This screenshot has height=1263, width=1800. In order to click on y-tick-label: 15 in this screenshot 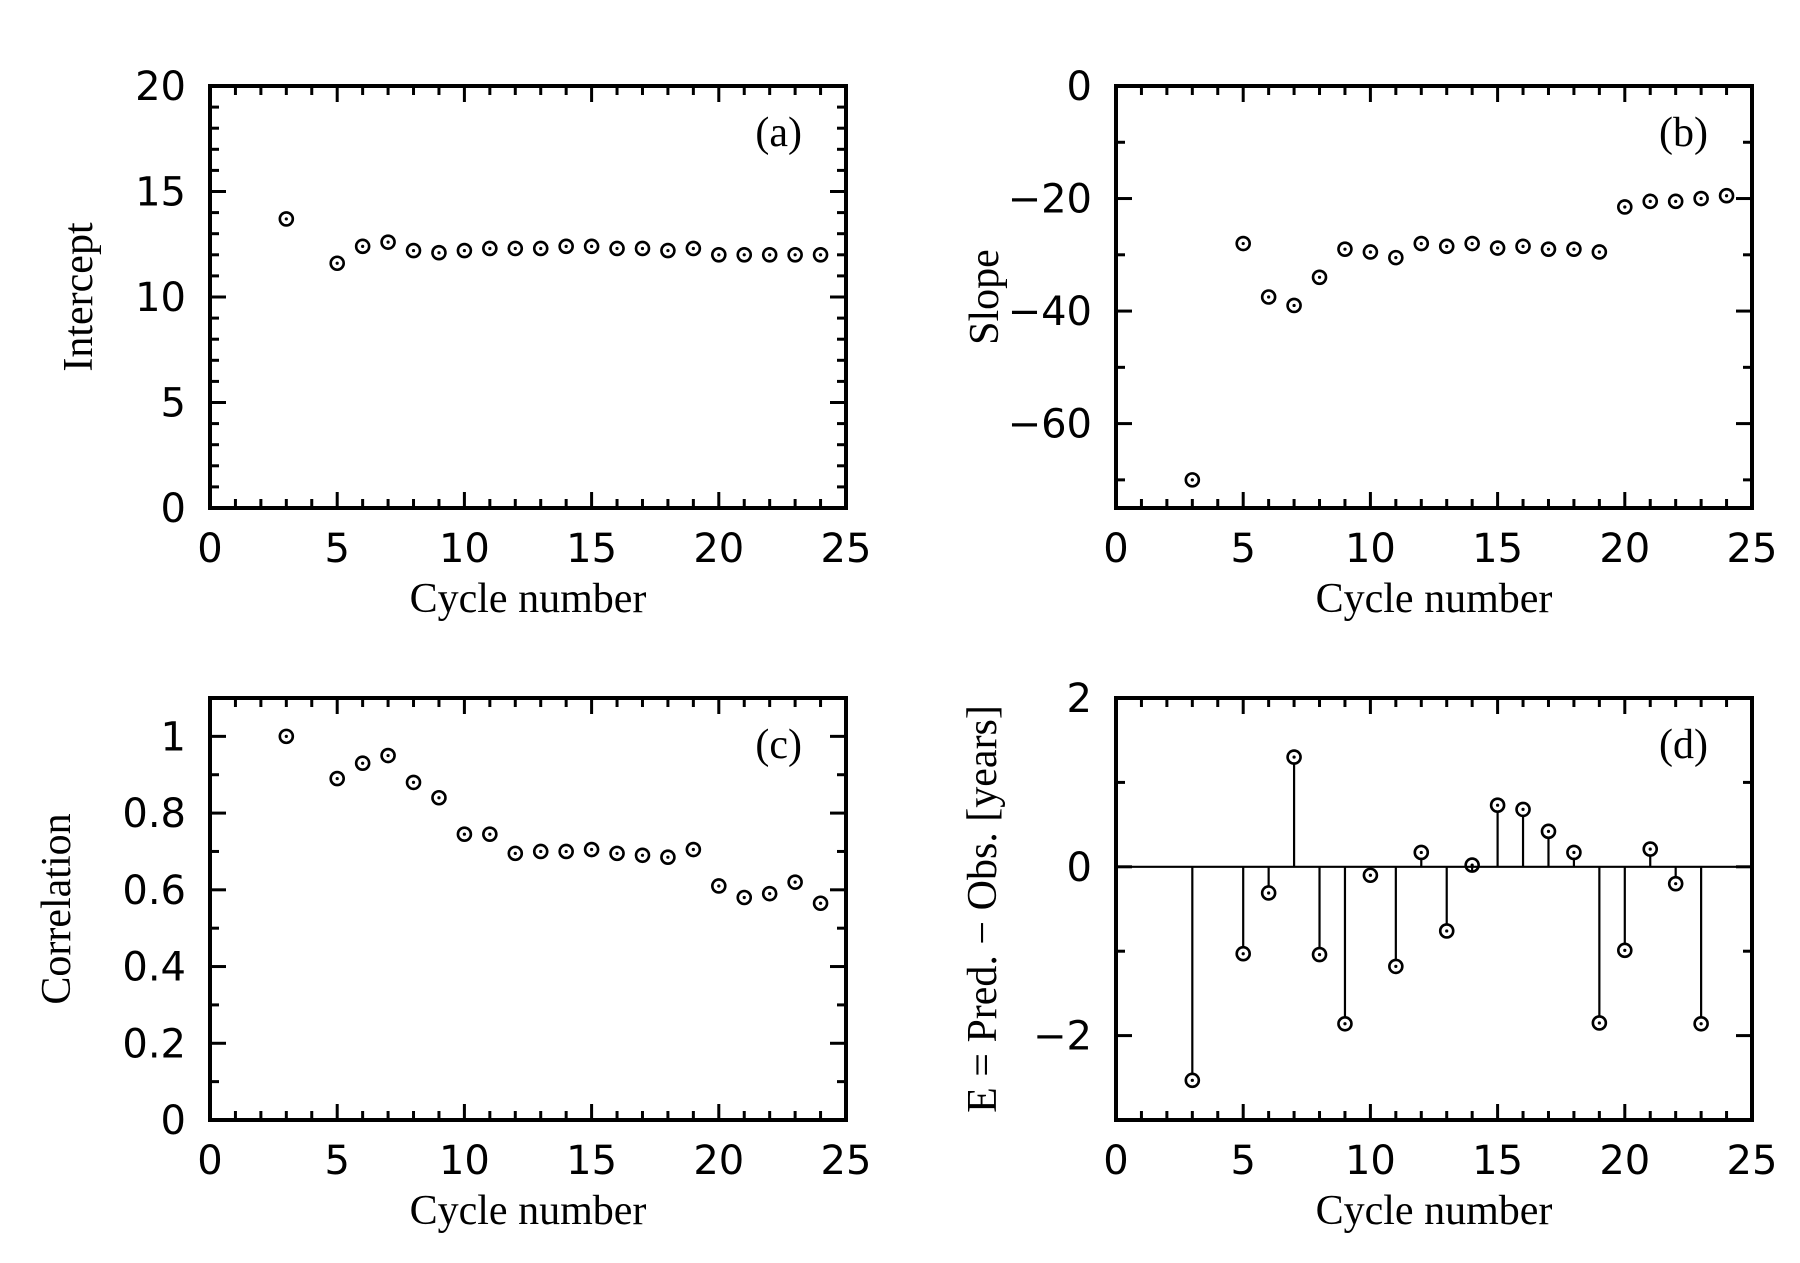, I will do `click(160, 193)`.